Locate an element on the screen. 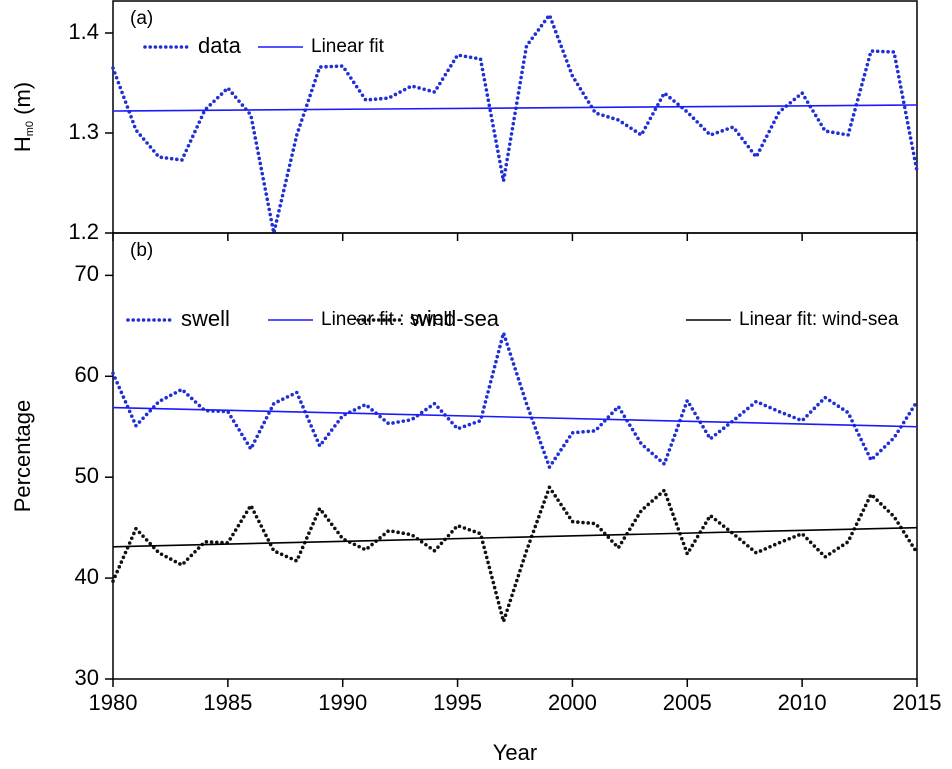 The width and height of the screenshot is (952, 769). x-tick-label: 1995 is located at coordinates (457, 702).